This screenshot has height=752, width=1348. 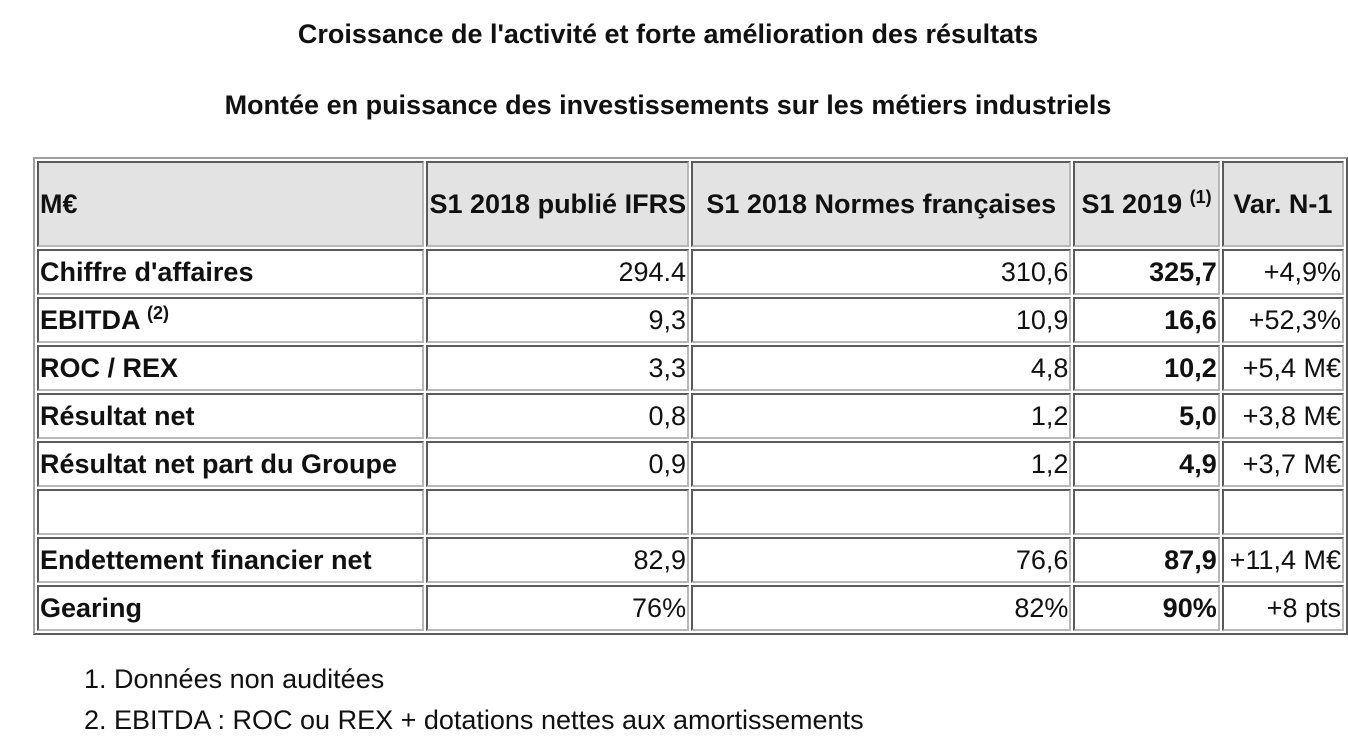 What do you see at coordinates (158, 312) in the screenshot?
I see `row-footnote-ref: (2)` at bounding box center [158, 312].